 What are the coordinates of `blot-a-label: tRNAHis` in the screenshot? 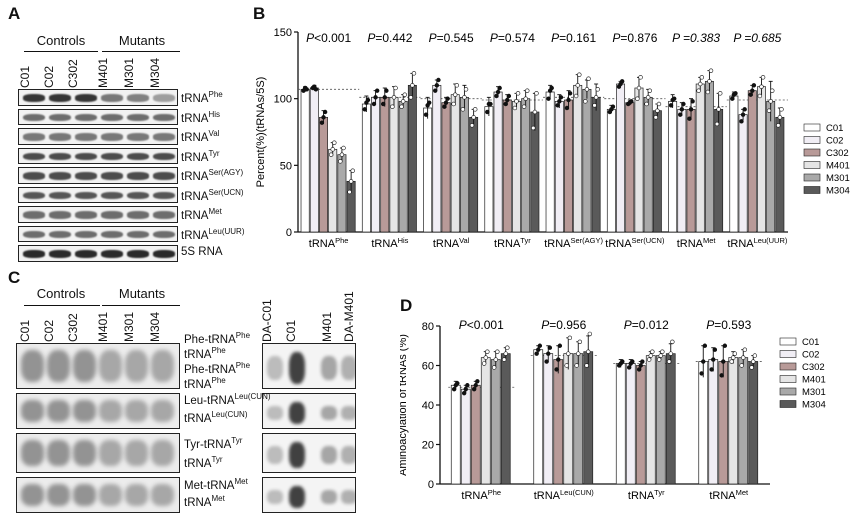 It's located at (200, 117).